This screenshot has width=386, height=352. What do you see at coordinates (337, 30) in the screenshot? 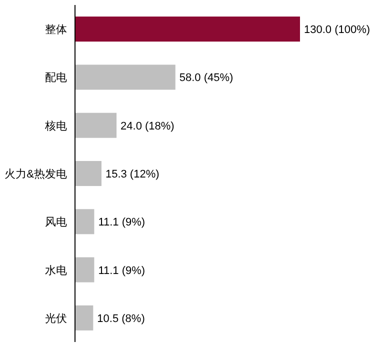
I see `data-label: 130.0 (100%)` at bounding box center [337, 30].